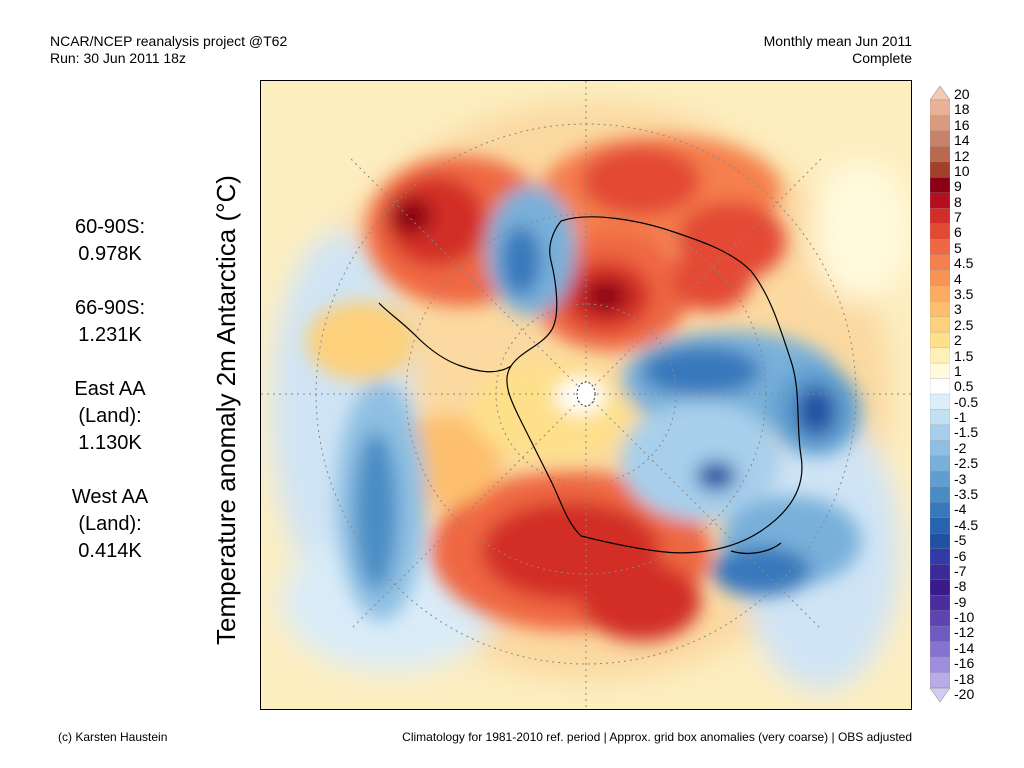 Image resolution: width=1024 pixels, height=768 pixels. I want to click on colorbar-tick-label: -16, so click(964, 663).